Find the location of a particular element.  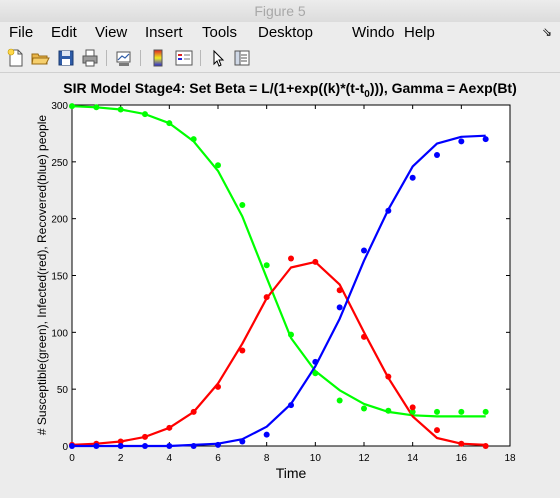

open-file-icon is located at coordinates (40, 58).